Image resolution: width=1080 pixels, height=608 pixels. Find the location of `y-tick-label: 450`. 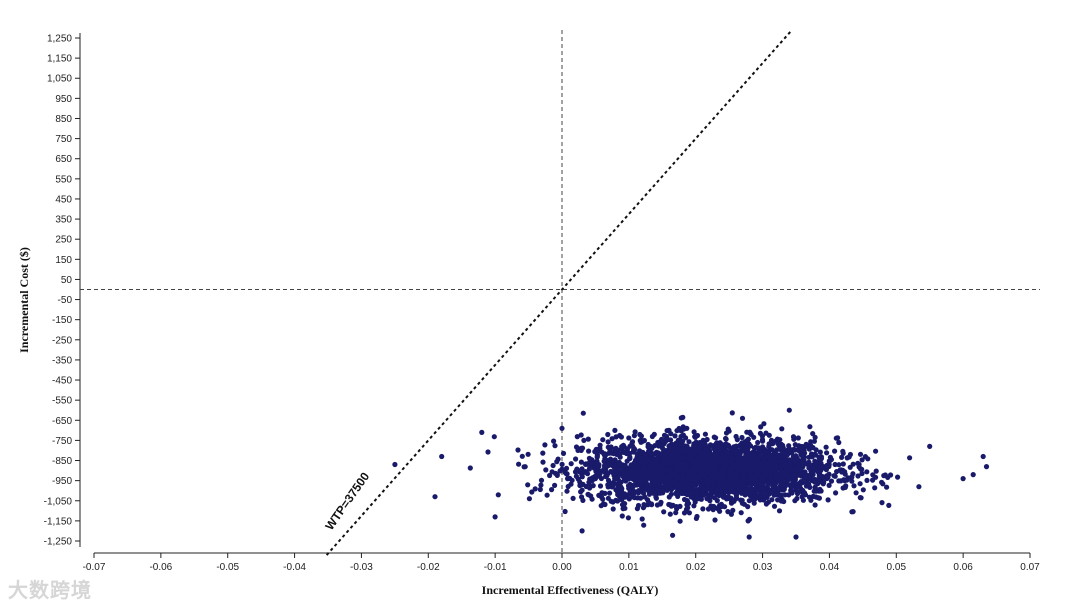

y-tick-label: 450 is located at coordinates (63, 199).